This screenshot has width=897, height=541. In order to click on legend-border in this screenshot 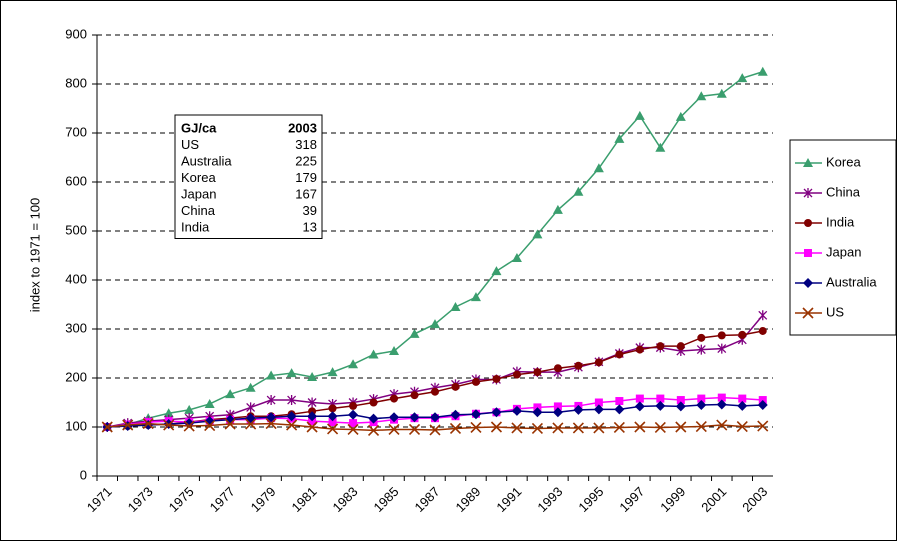, I will do `click(843, 237)`.